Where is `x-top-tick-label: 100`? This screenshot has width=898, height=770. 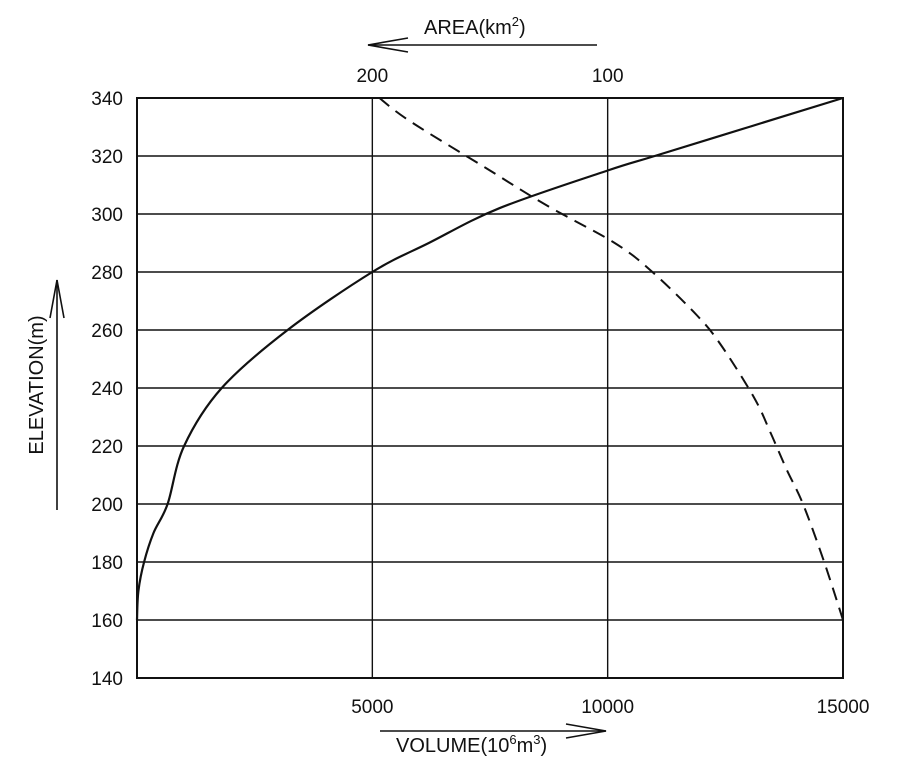
x-top-tick-label: 100 is located at coordinates (608, 76).